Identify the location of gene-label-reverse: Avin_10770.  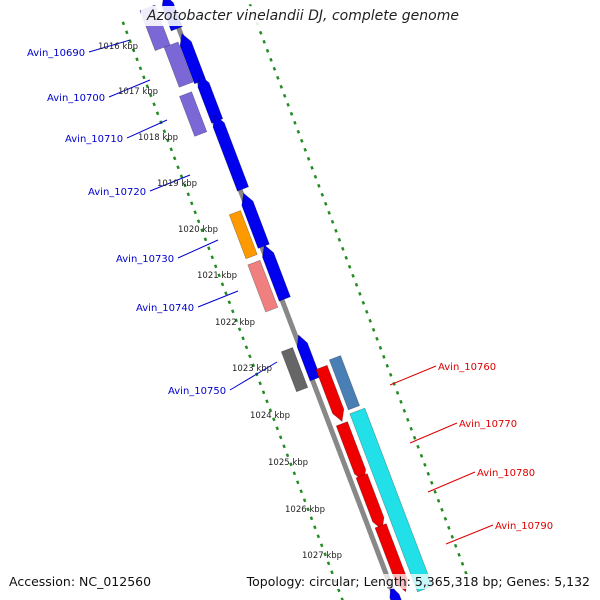
(488, 424).